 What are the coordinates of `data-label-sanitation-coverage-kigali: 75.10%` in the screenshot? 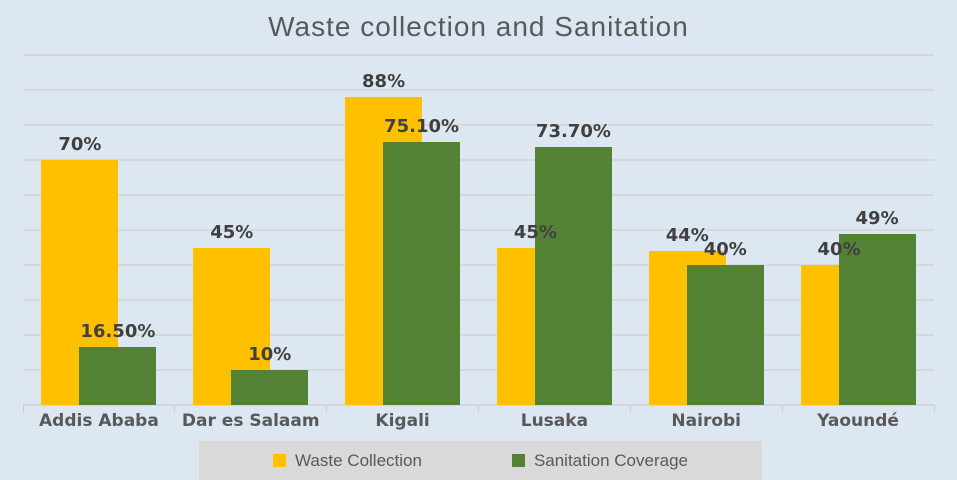 It's located at (422, 127).